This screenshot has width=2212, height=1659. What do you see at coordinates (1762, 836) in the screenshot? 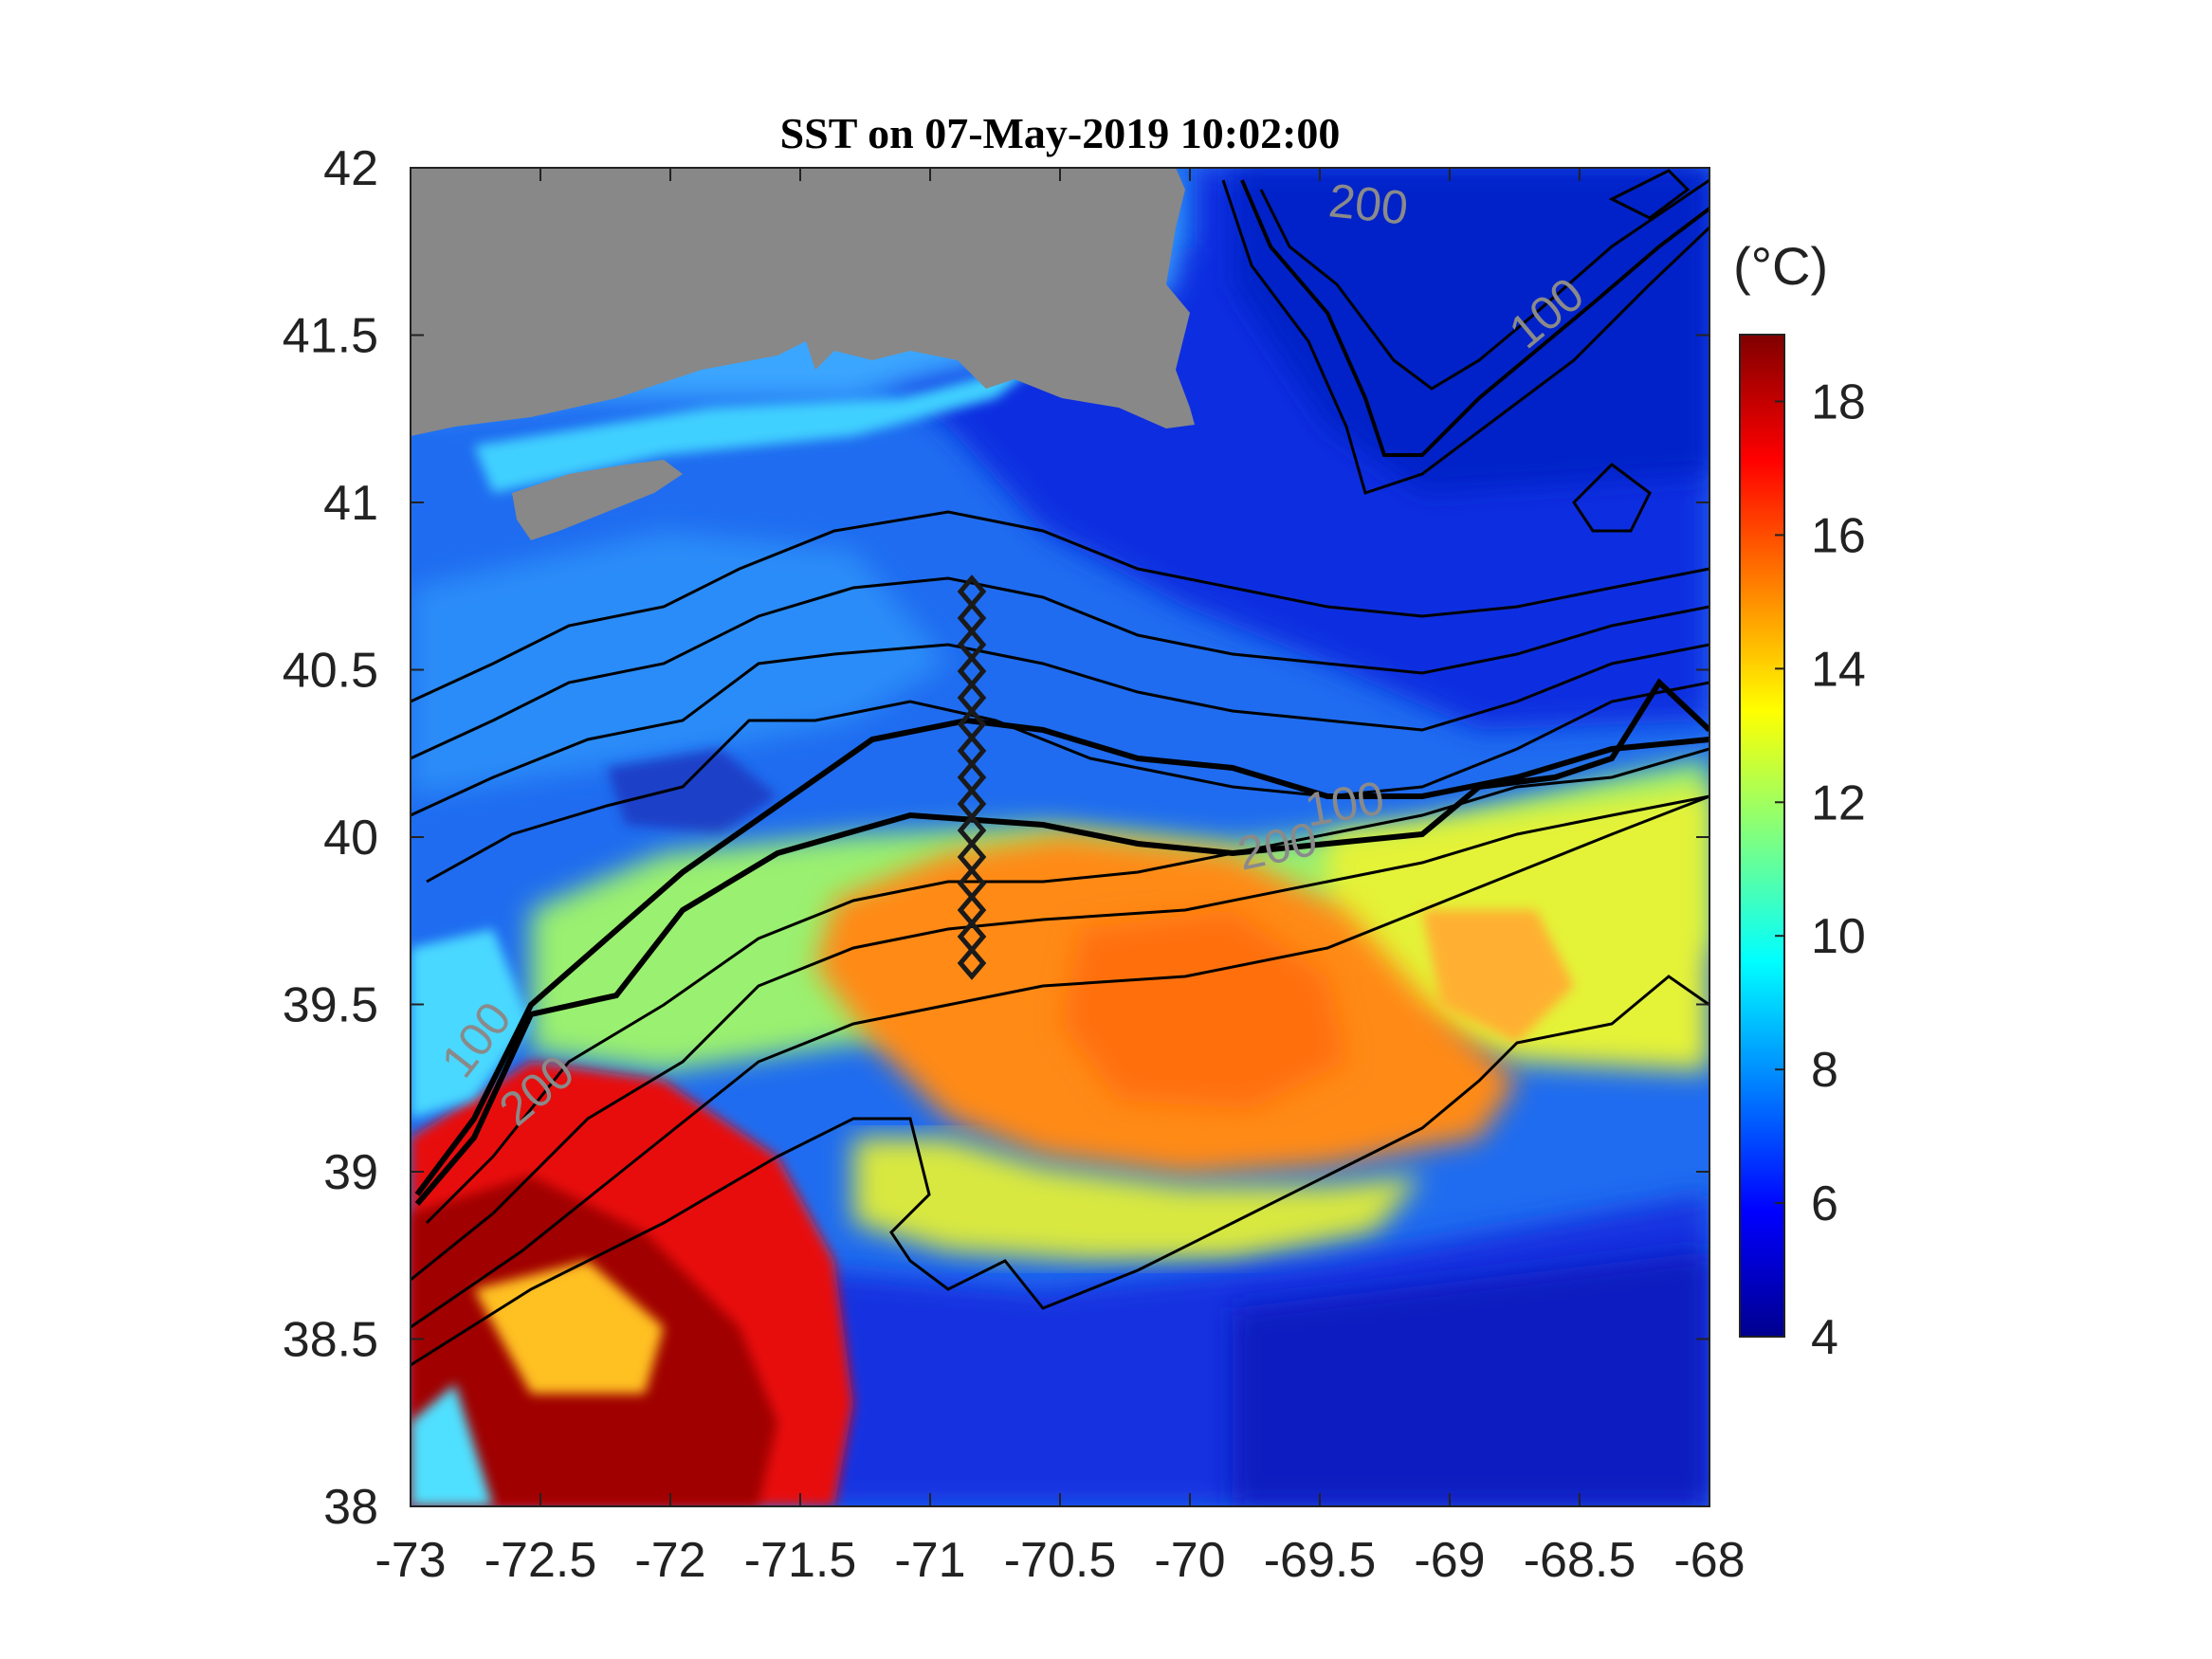
I see `colorbar` at bounding box center [1762, 836].